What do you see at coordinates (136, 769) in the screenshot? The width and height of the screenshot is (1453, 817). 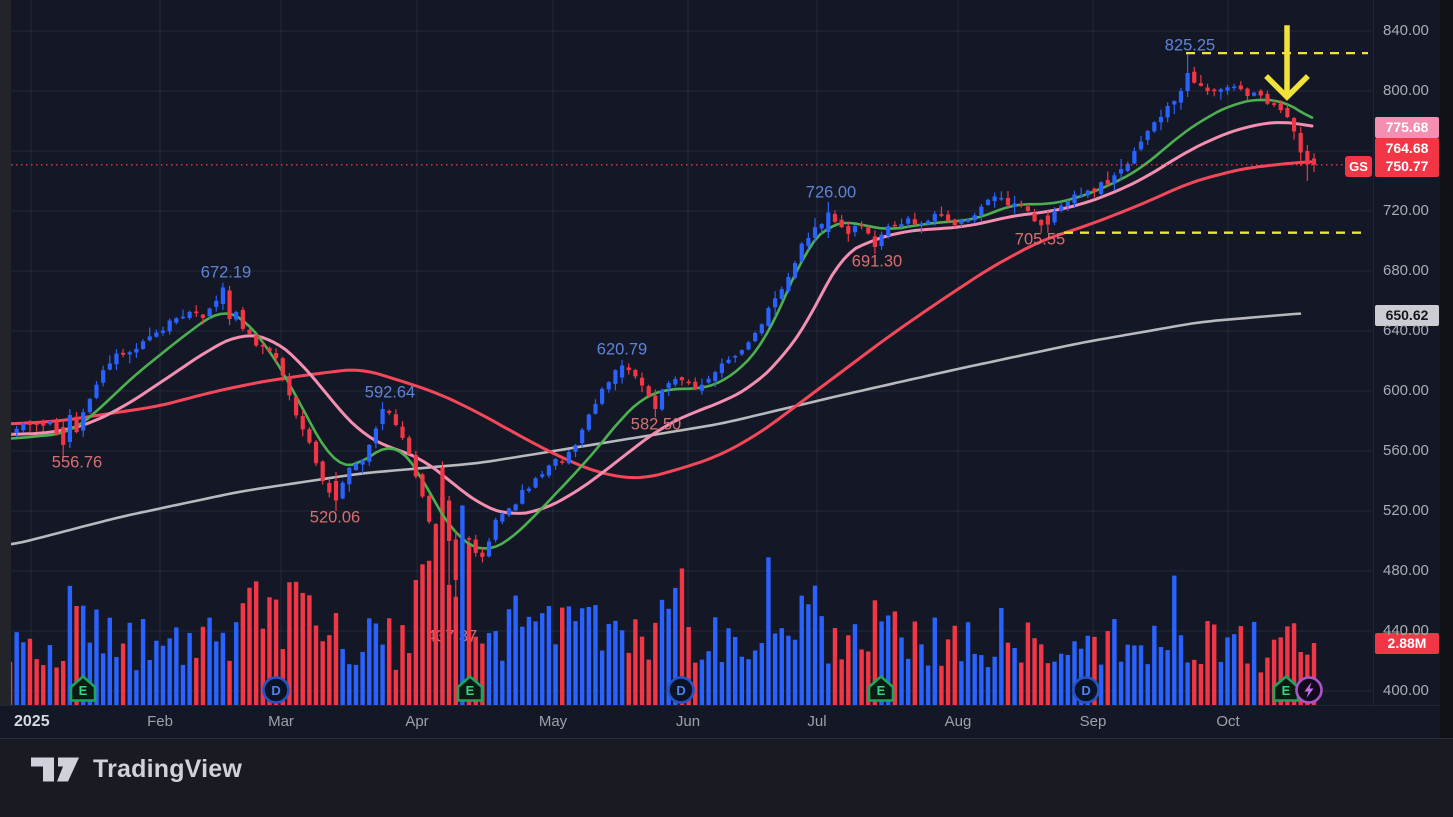 I see `tradingview-logo: TradingView` at bounding box center [136, 769].